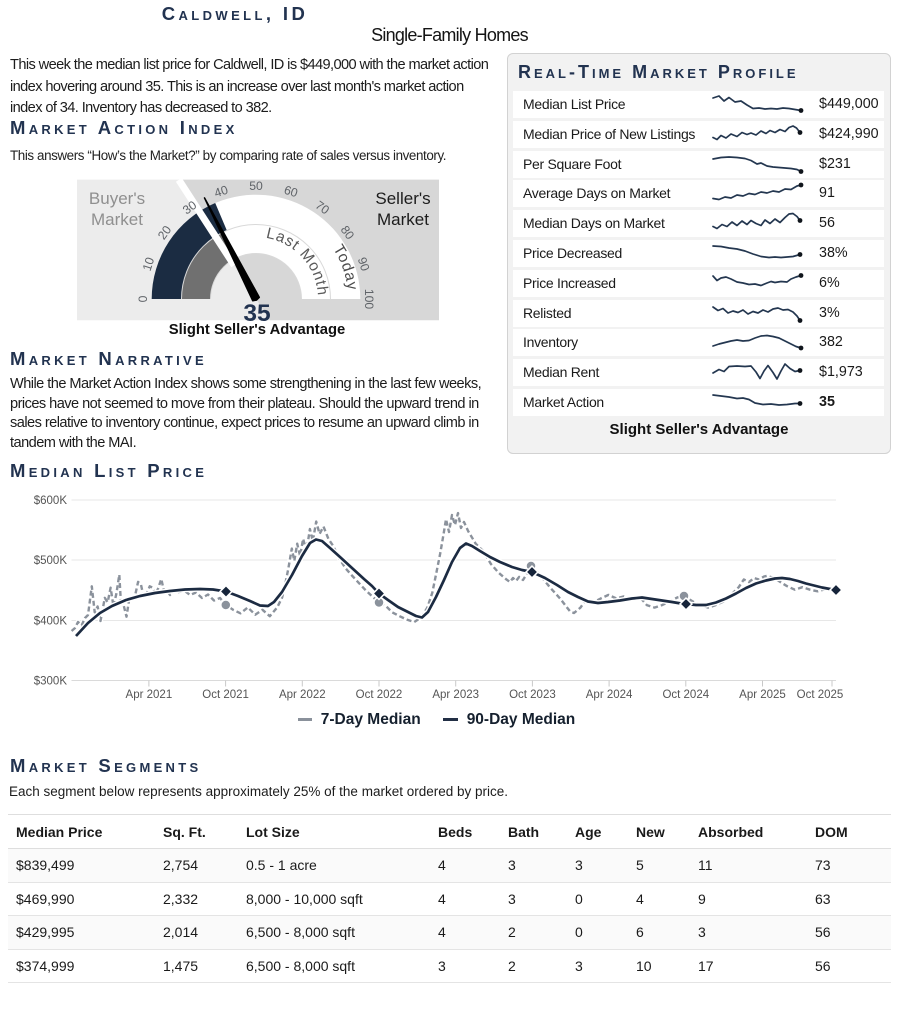 Image resolution: width=899 pixels, height=1030 pixels. Describe the element at coordinates (51, 682) in the screenshot. I see `svg-text: $300K` at that location.